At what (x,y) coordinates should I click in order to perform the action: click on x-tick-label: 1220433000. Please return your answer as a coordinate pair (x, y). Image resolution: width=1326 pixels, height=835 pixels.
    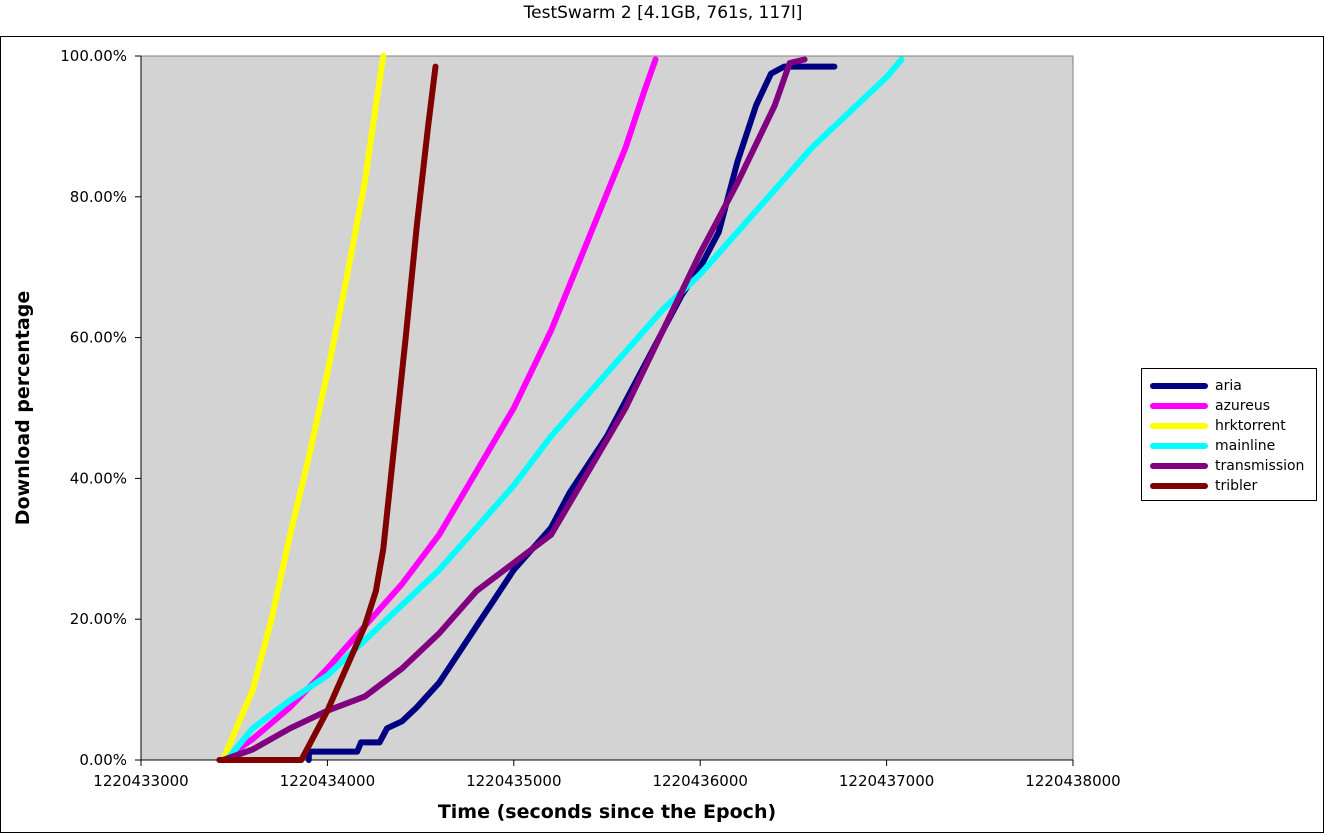
    Looking at the image, I should click on (140, 781).